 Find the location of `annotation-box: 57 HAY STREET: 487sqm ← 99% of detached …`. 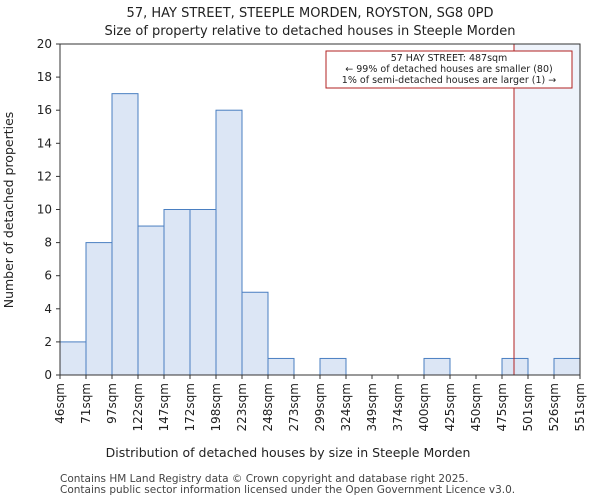

annotation-box: 57 HAY STREET: 487sqm ← 99% of detached … is located at coordinates (449, 69).